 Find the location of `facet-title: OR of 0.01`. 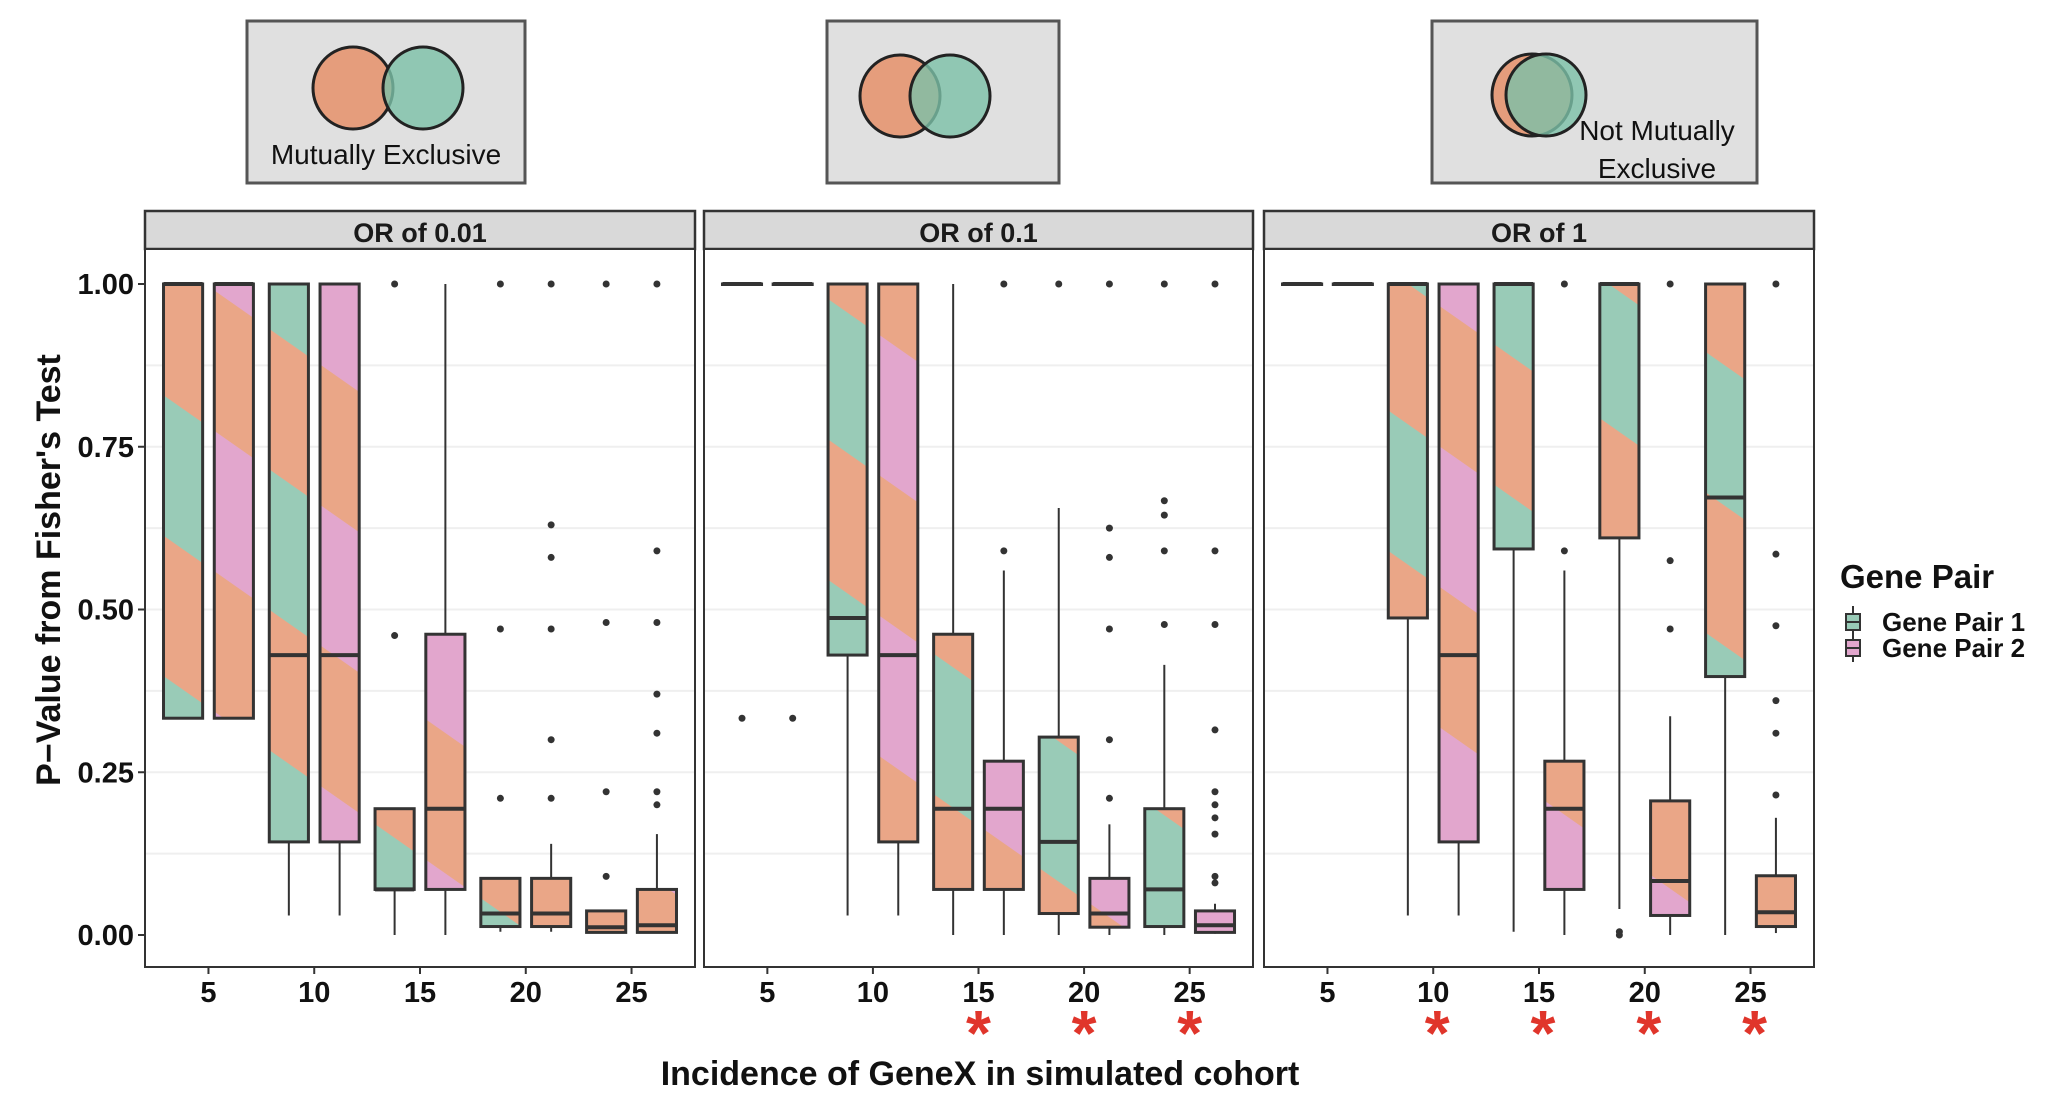

facet-title: OR of 0.01 is located at coordinates (420, 233).